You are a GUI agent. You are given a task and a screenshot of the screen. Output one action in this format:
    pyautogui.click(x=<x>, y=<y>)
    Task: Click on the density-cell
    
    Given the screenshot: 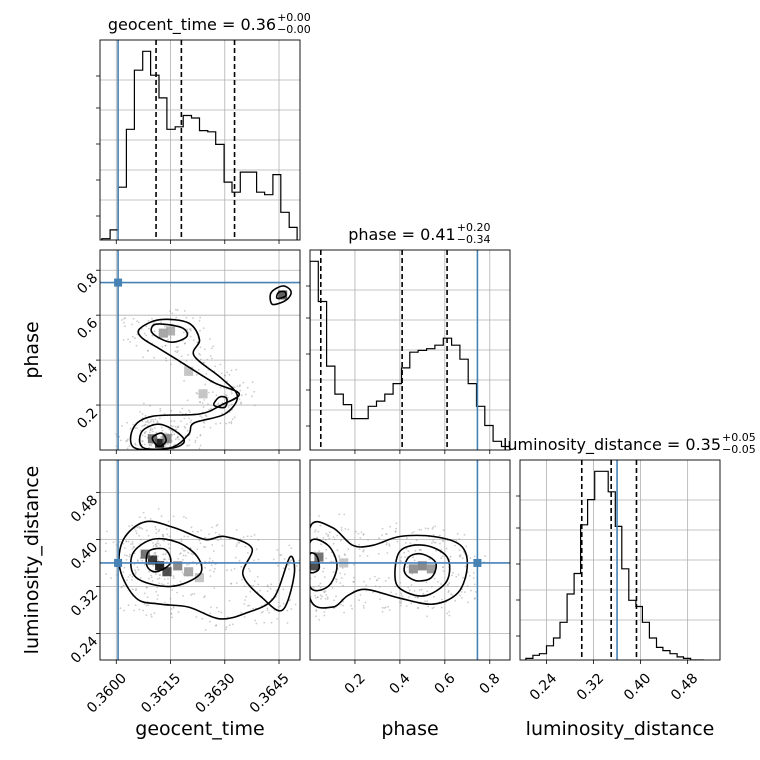 What is the action you would take?
    pyautogui.click(x=413, y=569)
    